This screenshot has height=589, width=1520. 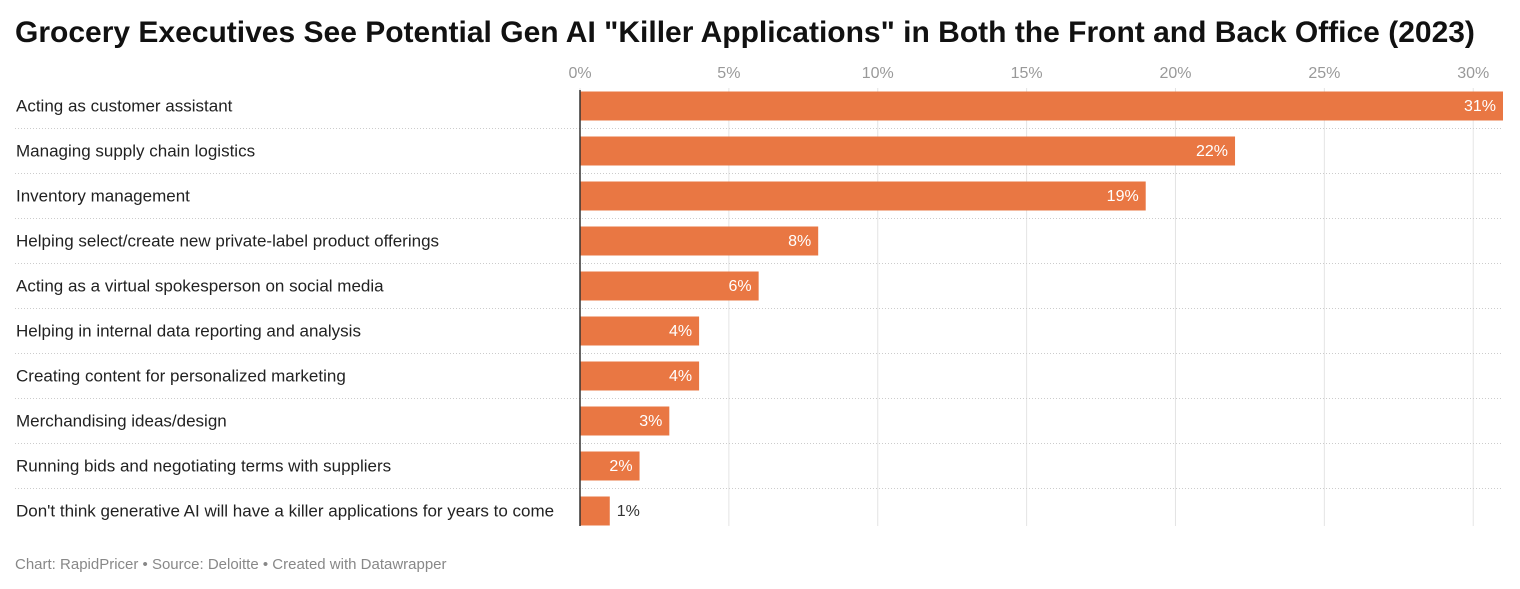 I want to click on x-tick-label: 20%, so click(x=1175, y=73).